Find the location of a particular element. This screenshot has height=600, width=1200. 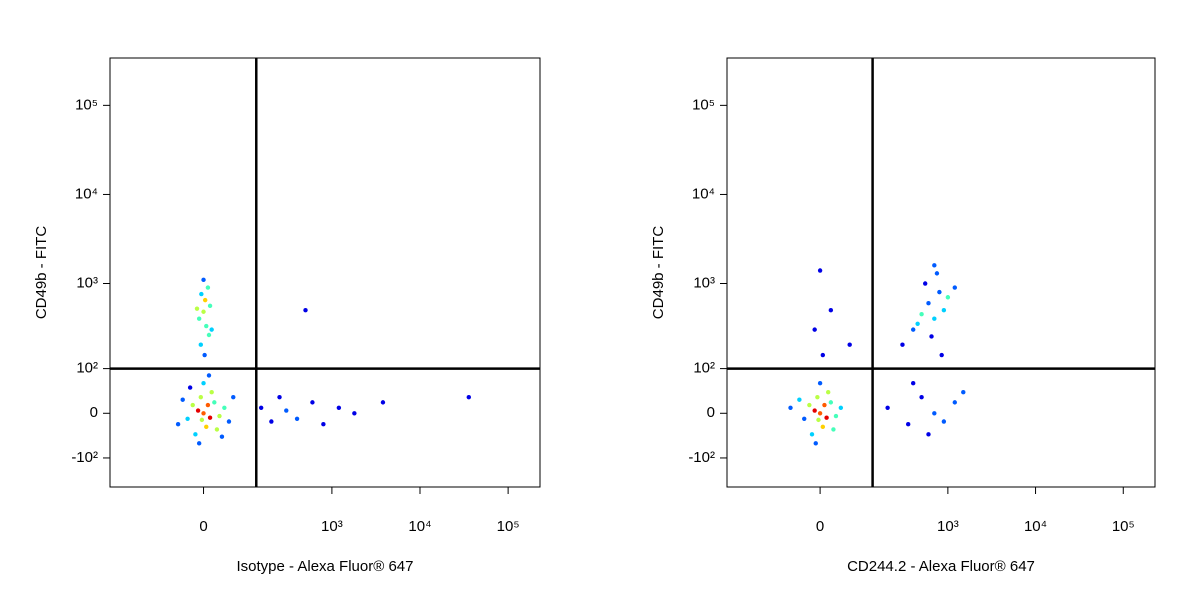

x-axis-label: CD244.2 - Alexa Fluor® 647 is located at coordinates (941, 566).